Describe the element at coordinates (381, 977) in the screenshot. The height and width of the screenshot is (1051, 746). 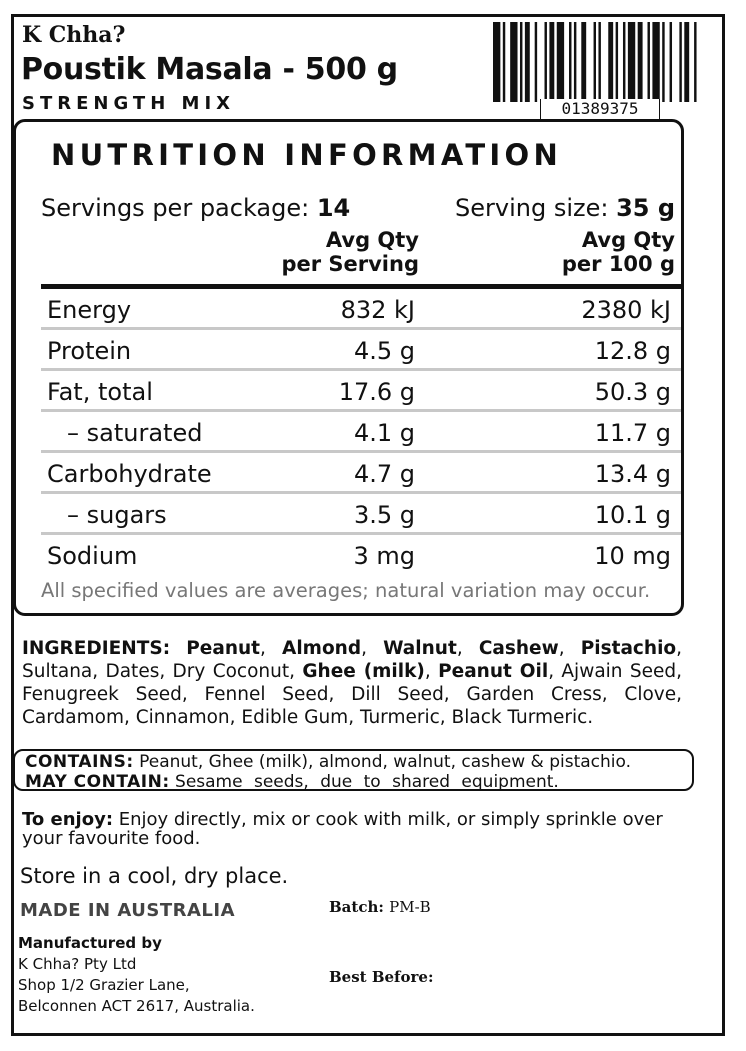
I see `best-before: Best Before:` at that location.